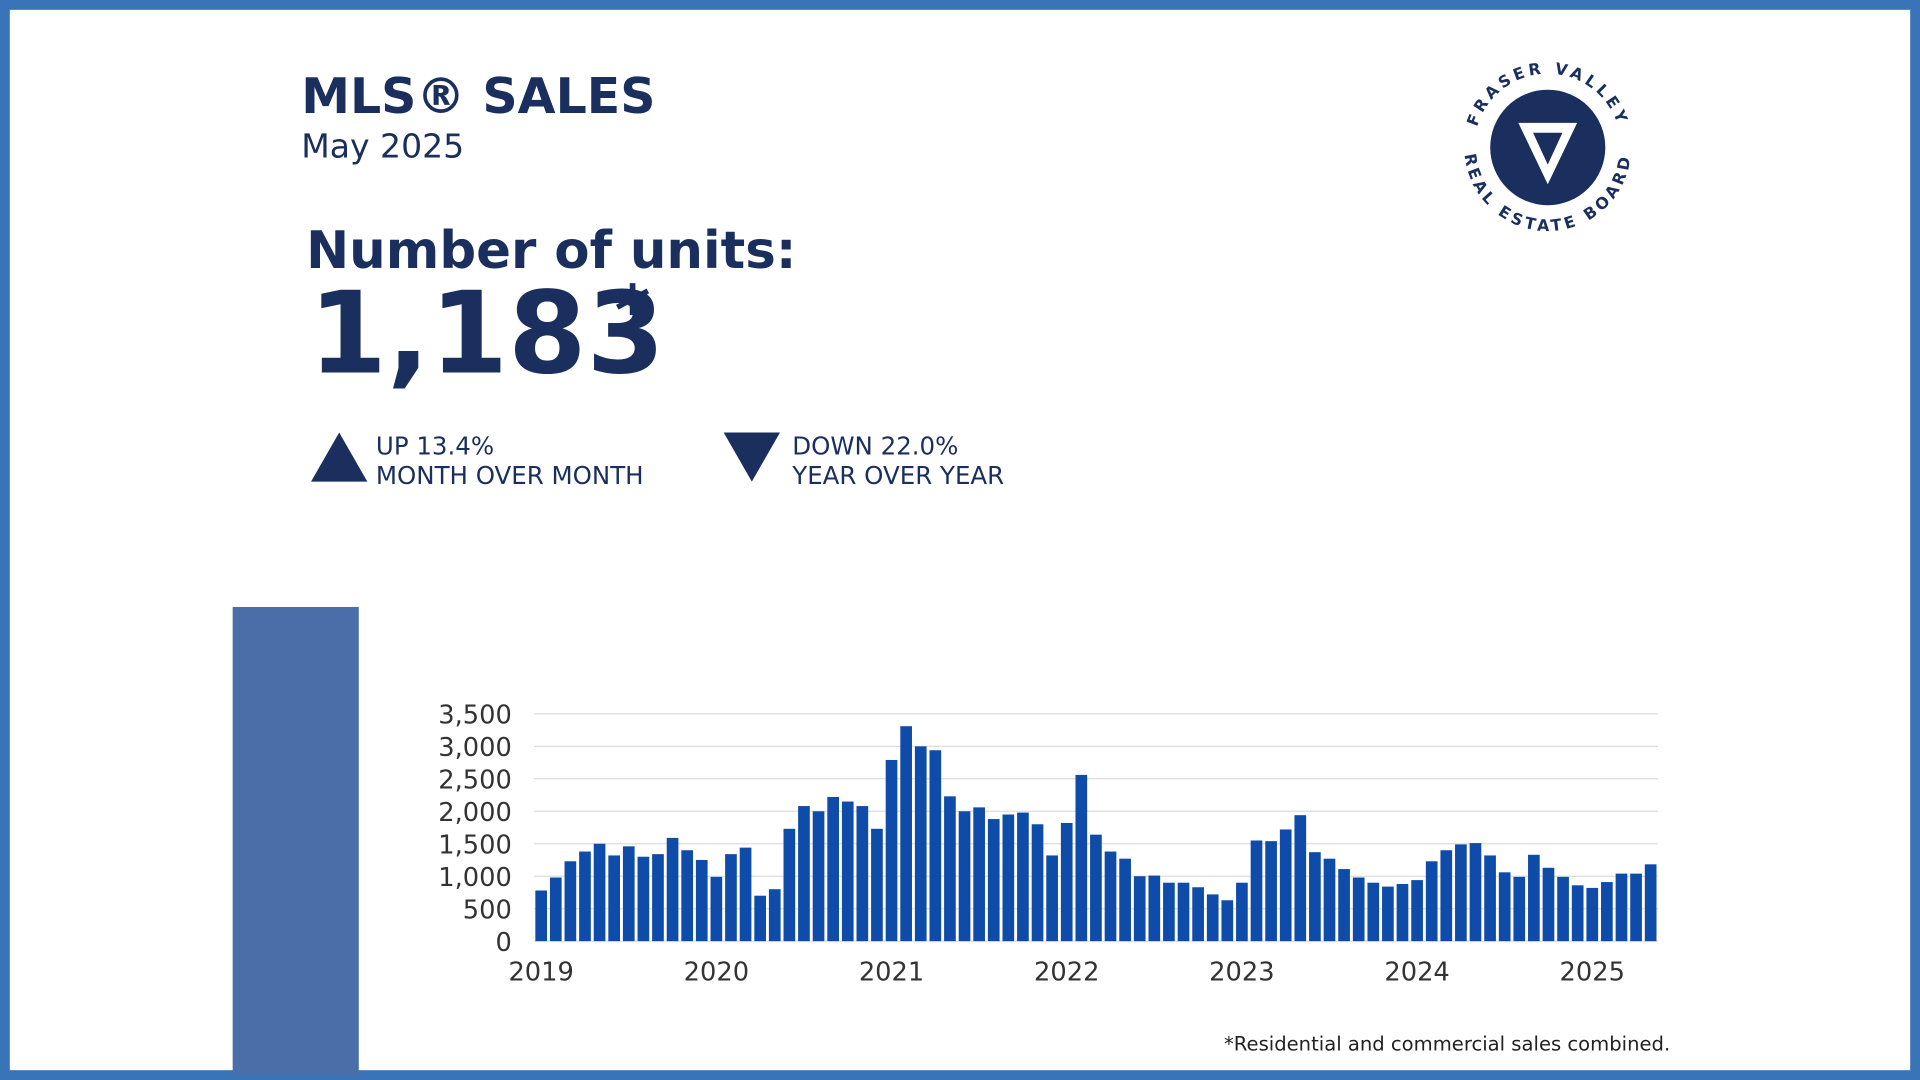 The width and height of the screenshot is (1920, 1080). Describe the element at coordinates (751, 457) in the screenshot. I see `down-arrow` at that location.